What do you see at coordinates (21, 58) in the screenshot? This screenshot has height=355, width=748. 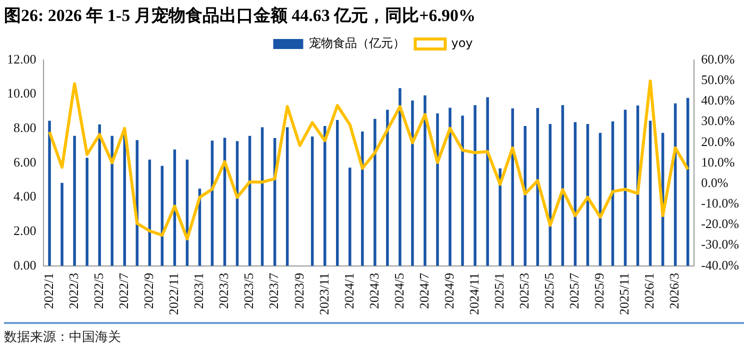 I see `y-tick-label: 12.00` at bounding box center [21, 58].